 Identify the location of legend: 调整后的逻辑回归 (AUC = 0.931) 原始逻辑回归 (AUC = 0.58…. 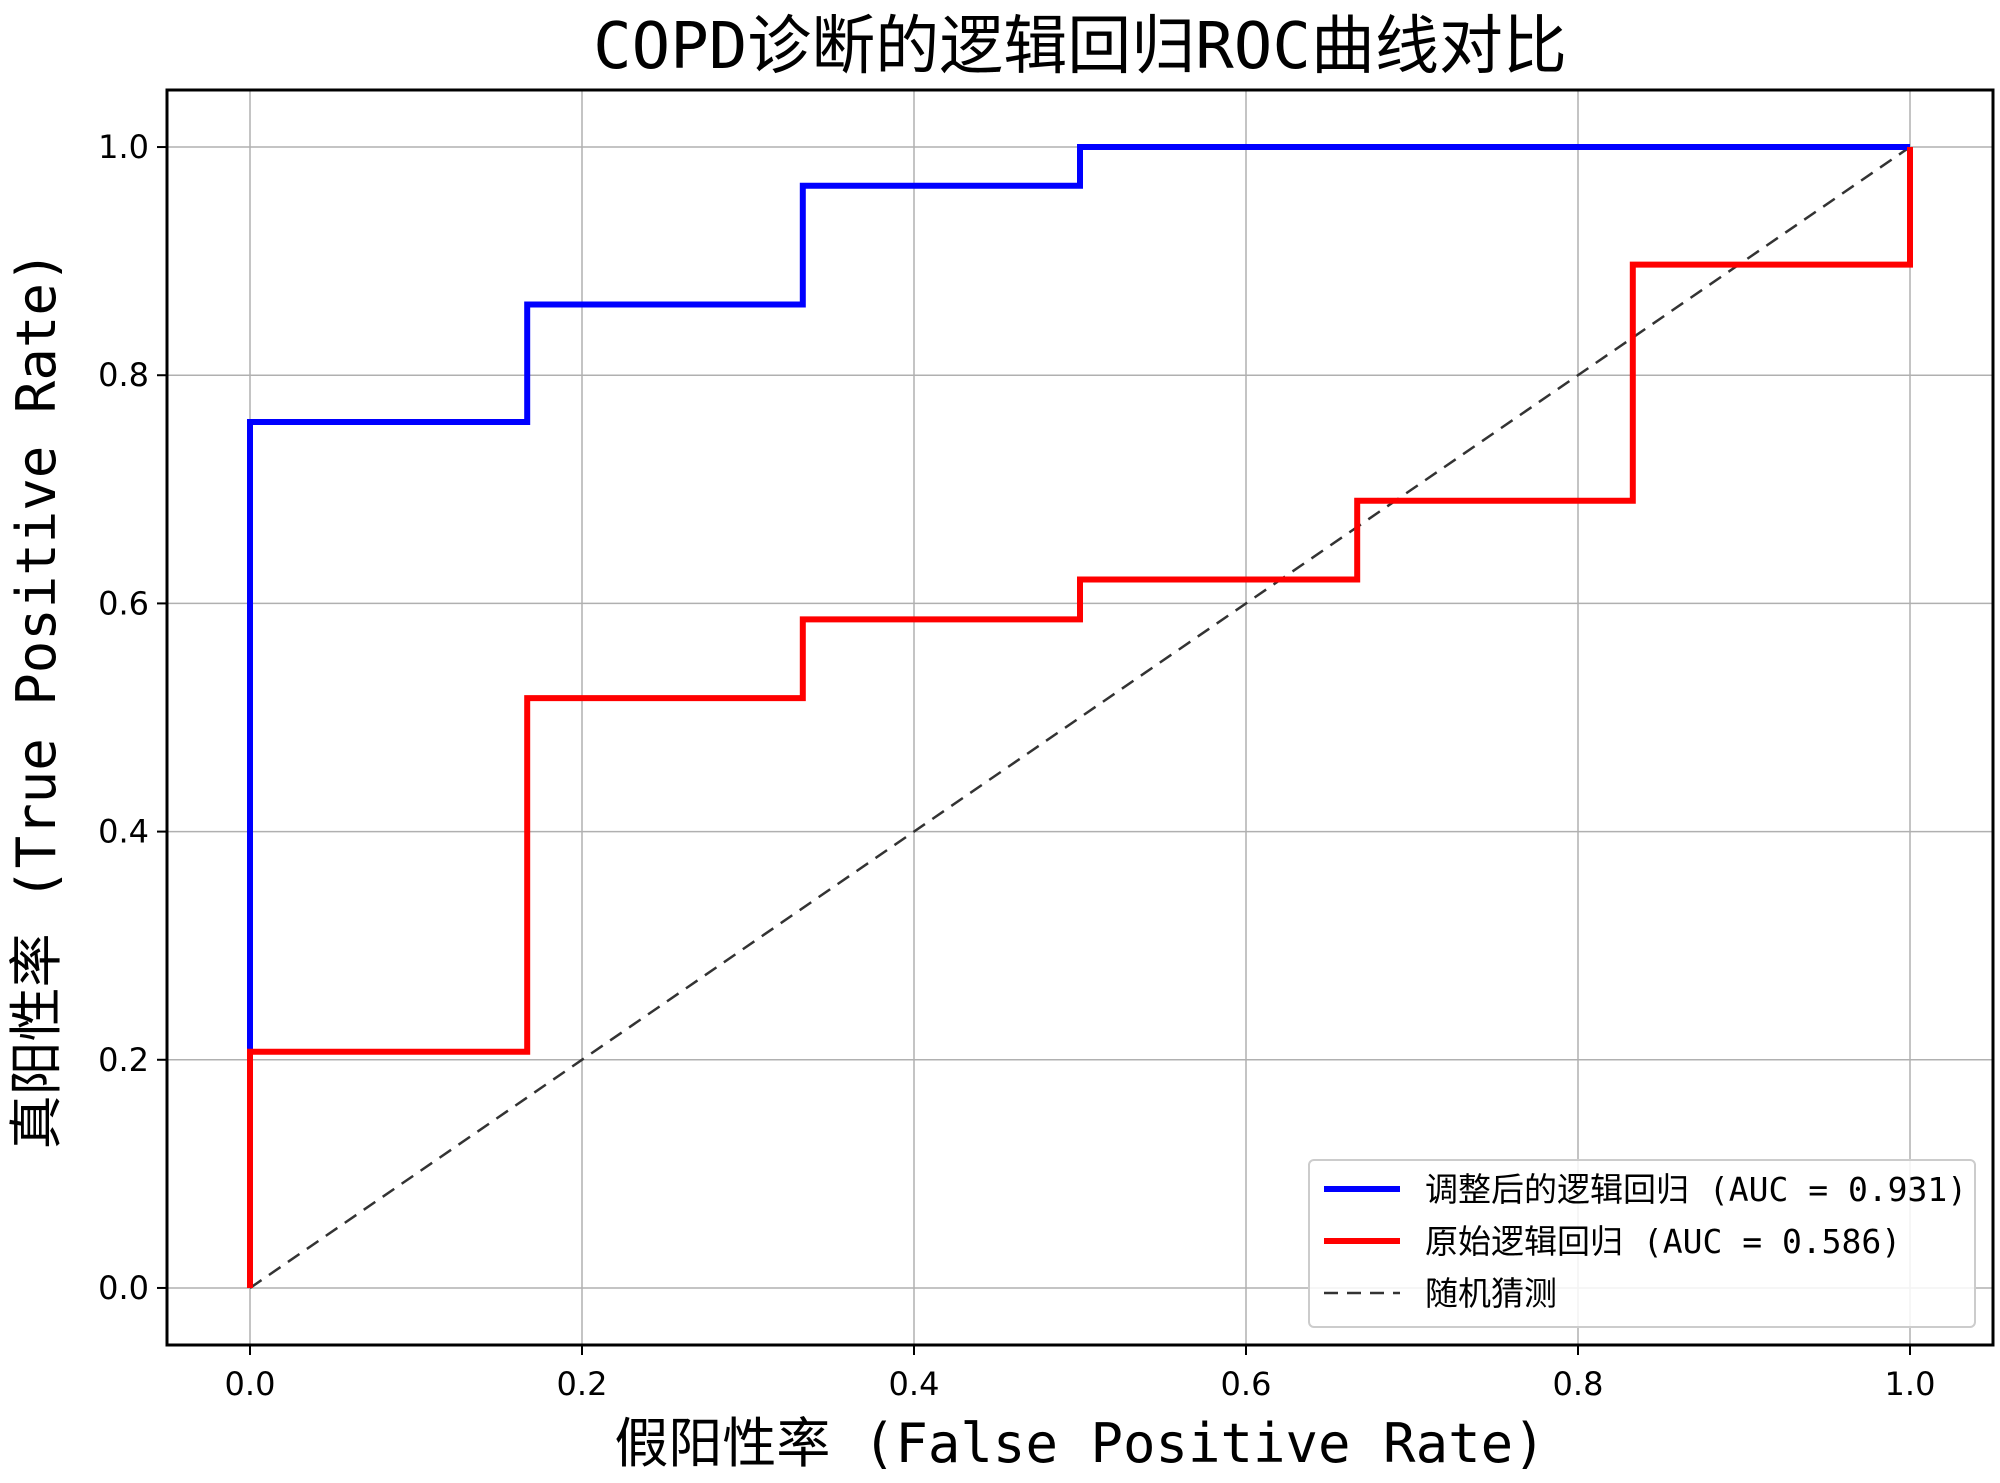
(1642, 1243).